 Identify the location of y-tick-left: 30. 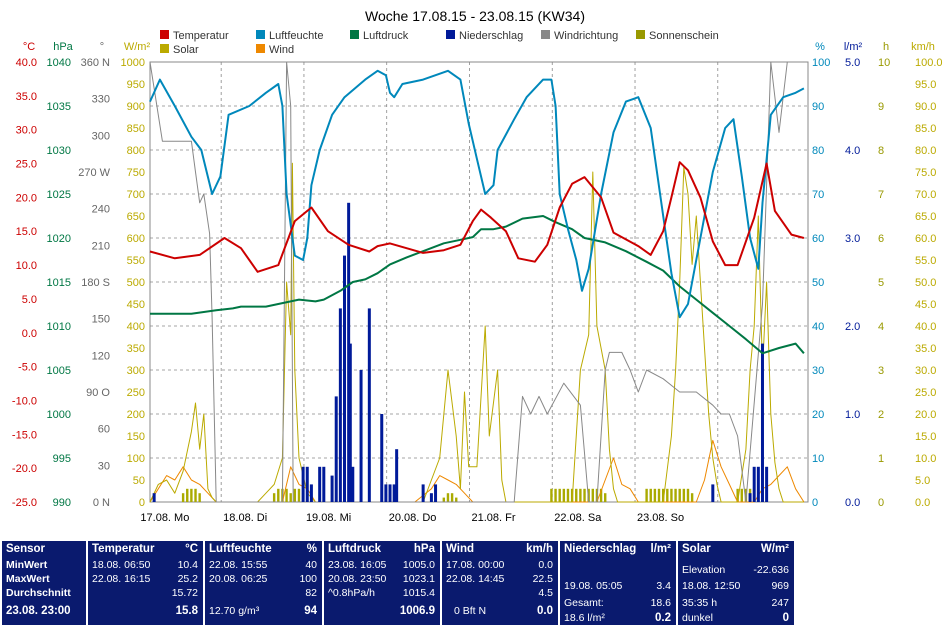
(104, 466).